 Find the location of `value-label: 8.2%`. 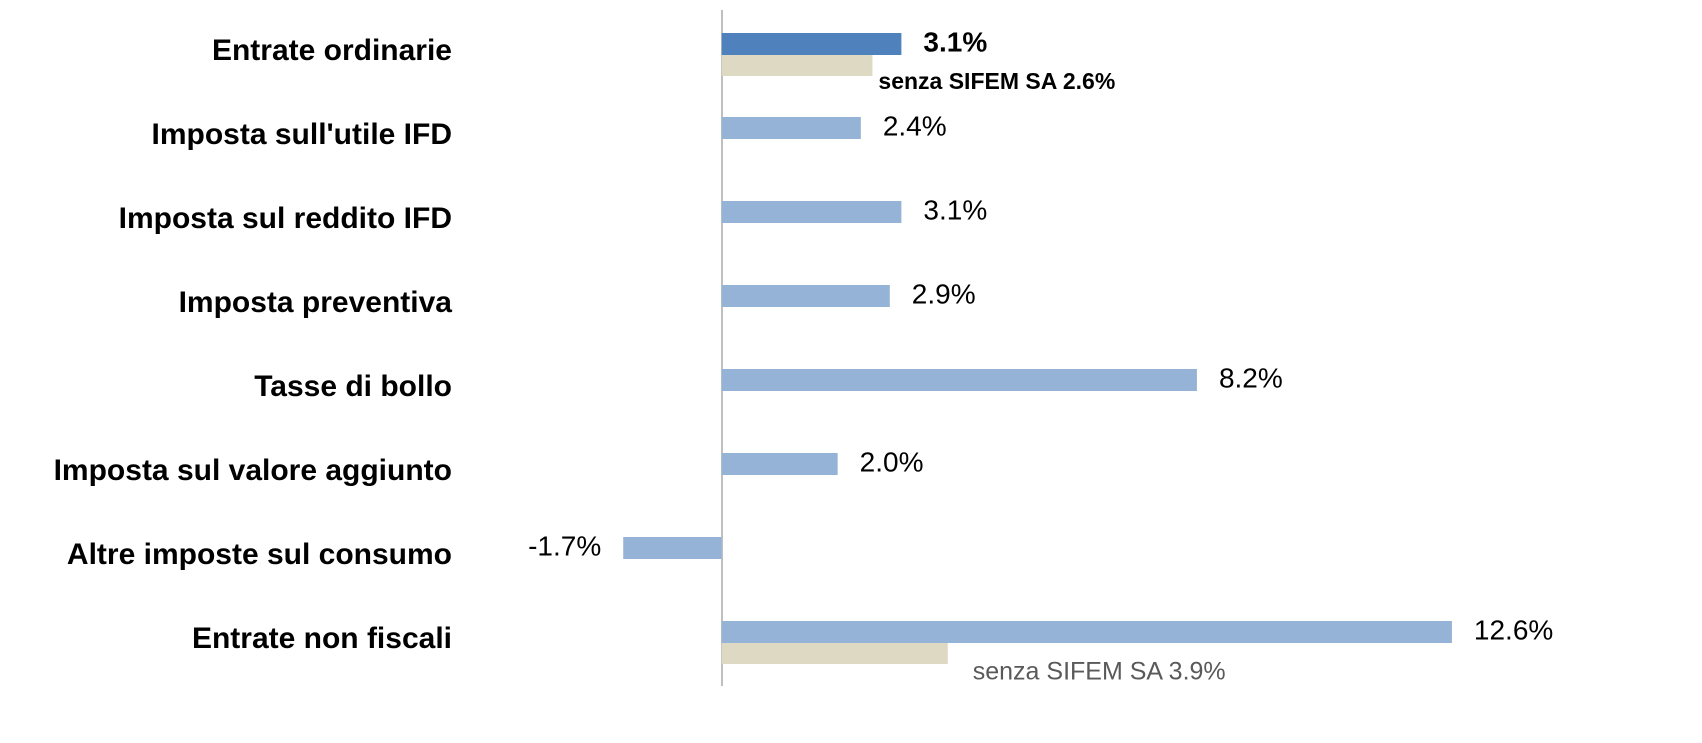

value-label: 8.2% is located at coordinates (1251, 377).